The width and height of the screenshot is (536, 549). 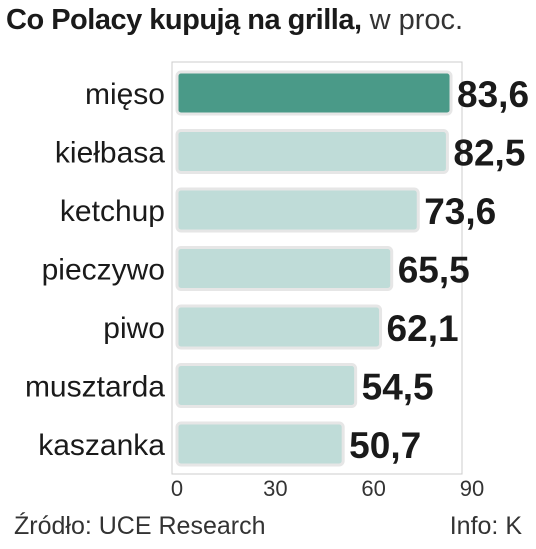 I want to click on title-text: Co Polacy kupują na grilla,, so click(x=184, y=20).